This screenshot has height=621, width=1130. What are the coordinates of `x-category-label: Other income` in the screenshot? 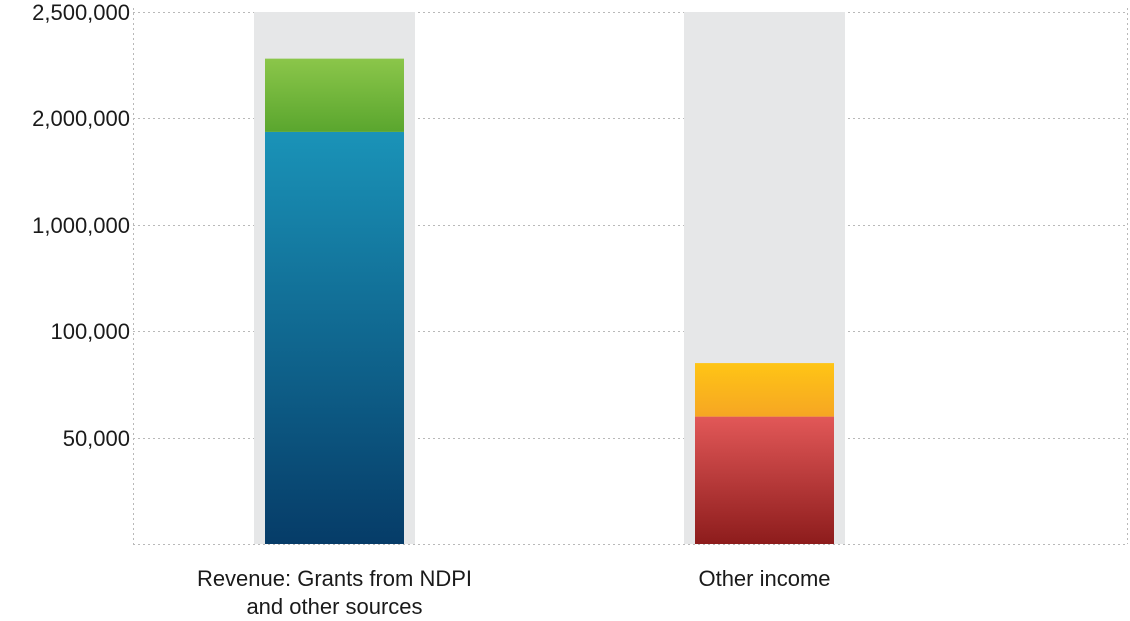 It's located at (764, 578).